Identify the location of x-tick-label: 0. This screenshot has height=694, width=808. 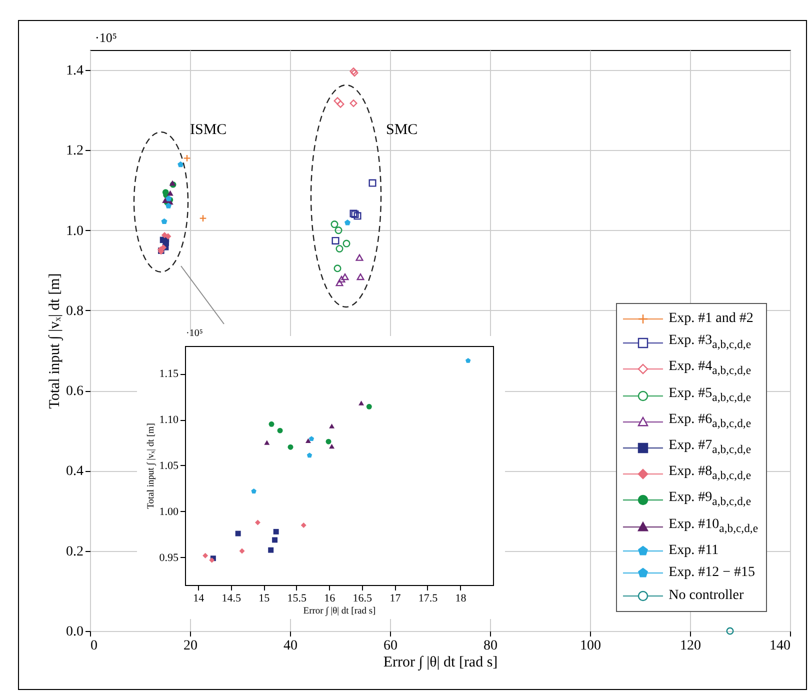
(94, 646).